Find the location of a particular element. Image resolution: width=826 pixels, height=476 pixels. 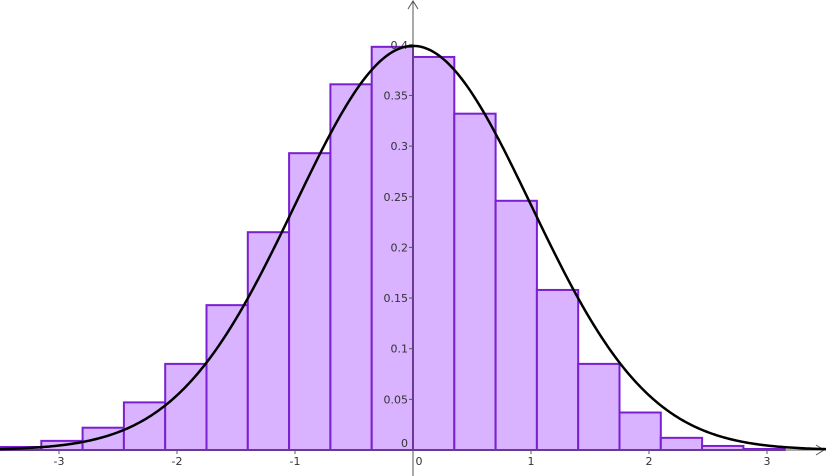

y-tick-label: 0.3 is located at coordinates (400, 146).